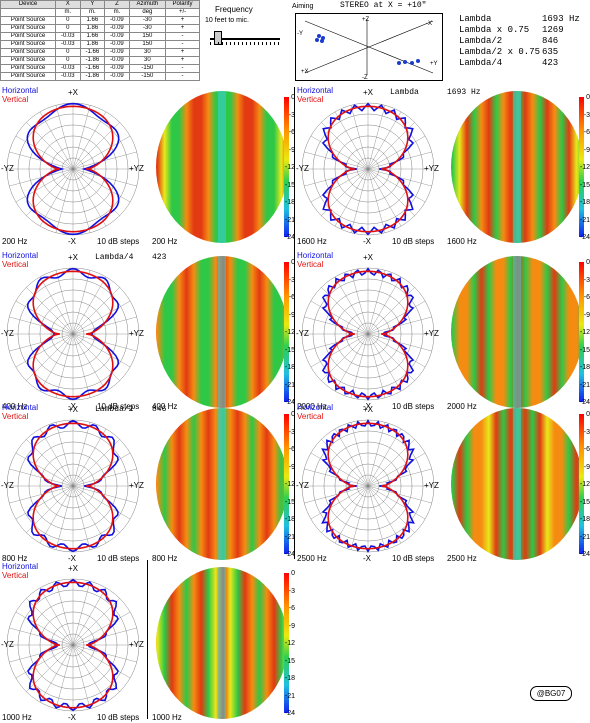  Describe the element at coordinates (234, 9) in the screenshot. I see `frequency-title: Frequency` at that location.